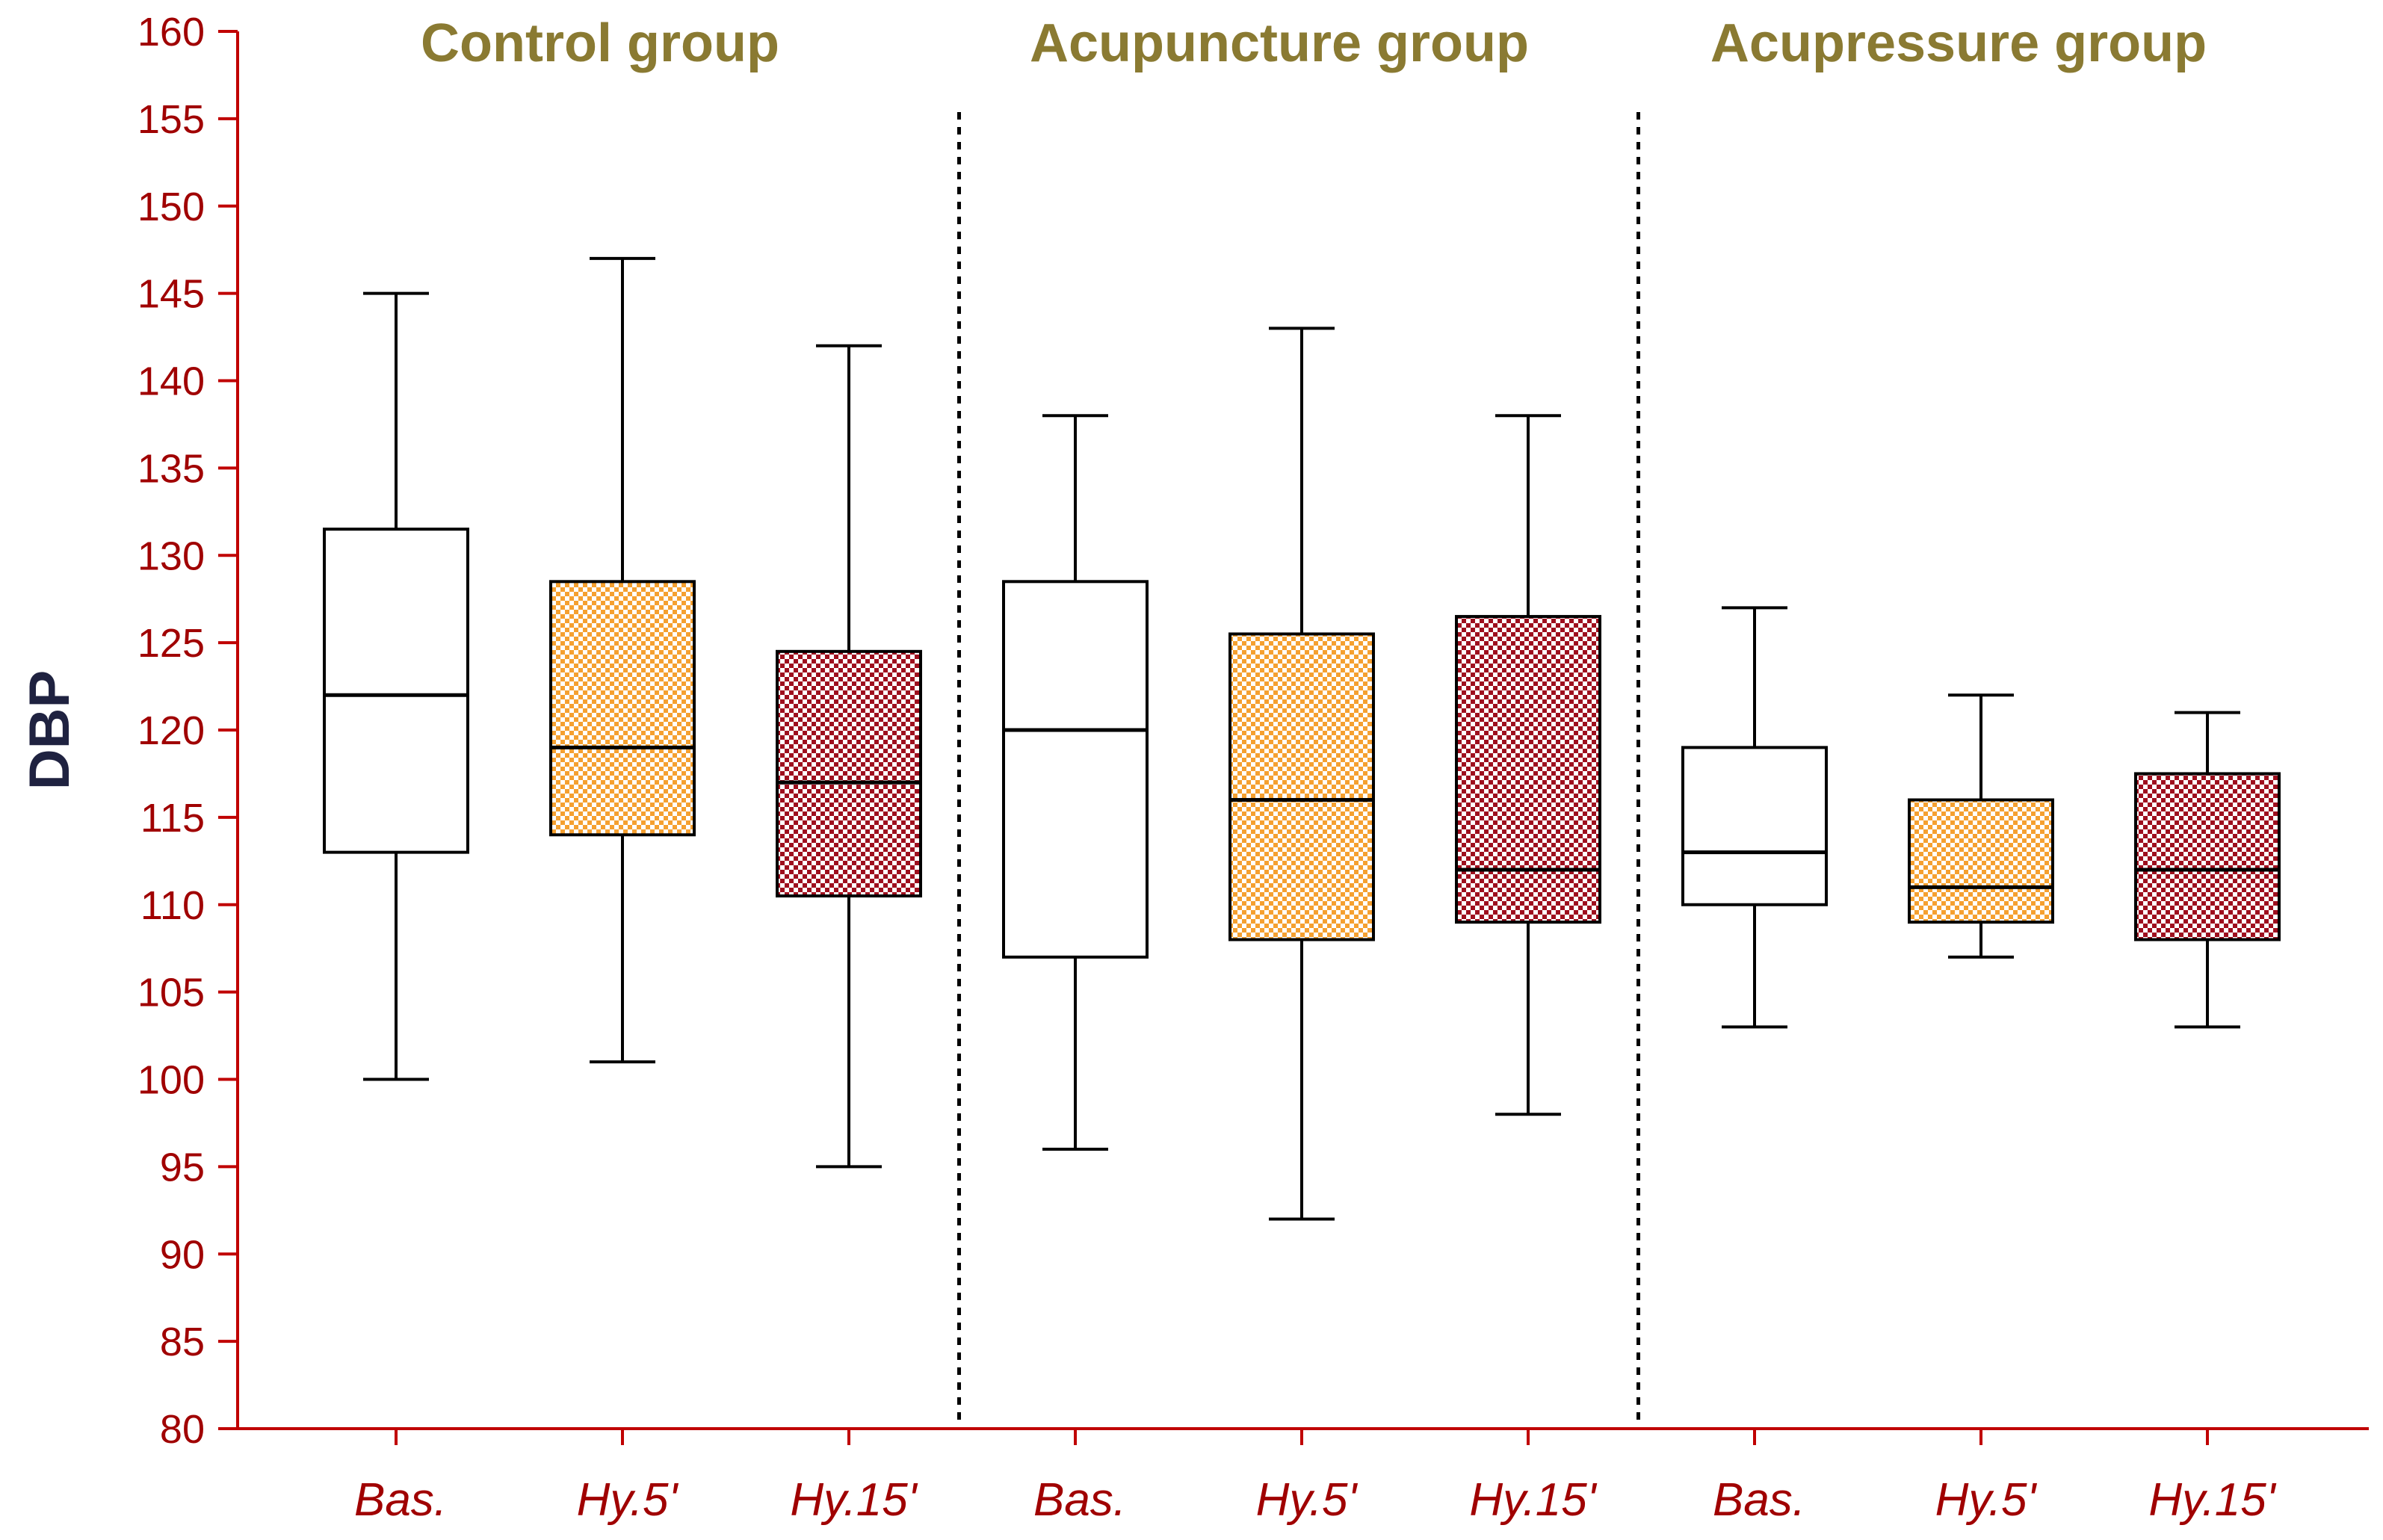  Describe the element at coordinates (172, 905) in the screenshot. I see `y-tick-label: 110` at that location.